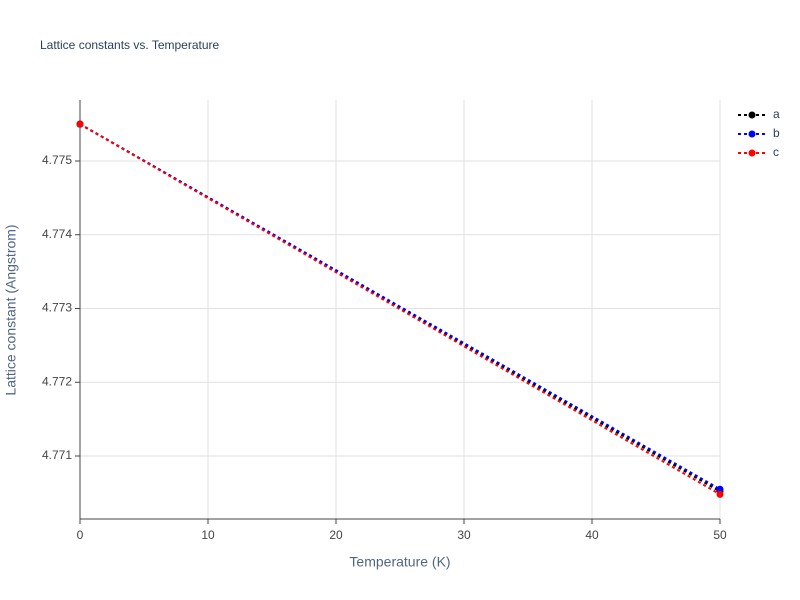 The image size is (800, 600). What do you see at coordinates (776, 152) in the screenshot?
I see `legend-label: c` at bounding box center [776, 152].